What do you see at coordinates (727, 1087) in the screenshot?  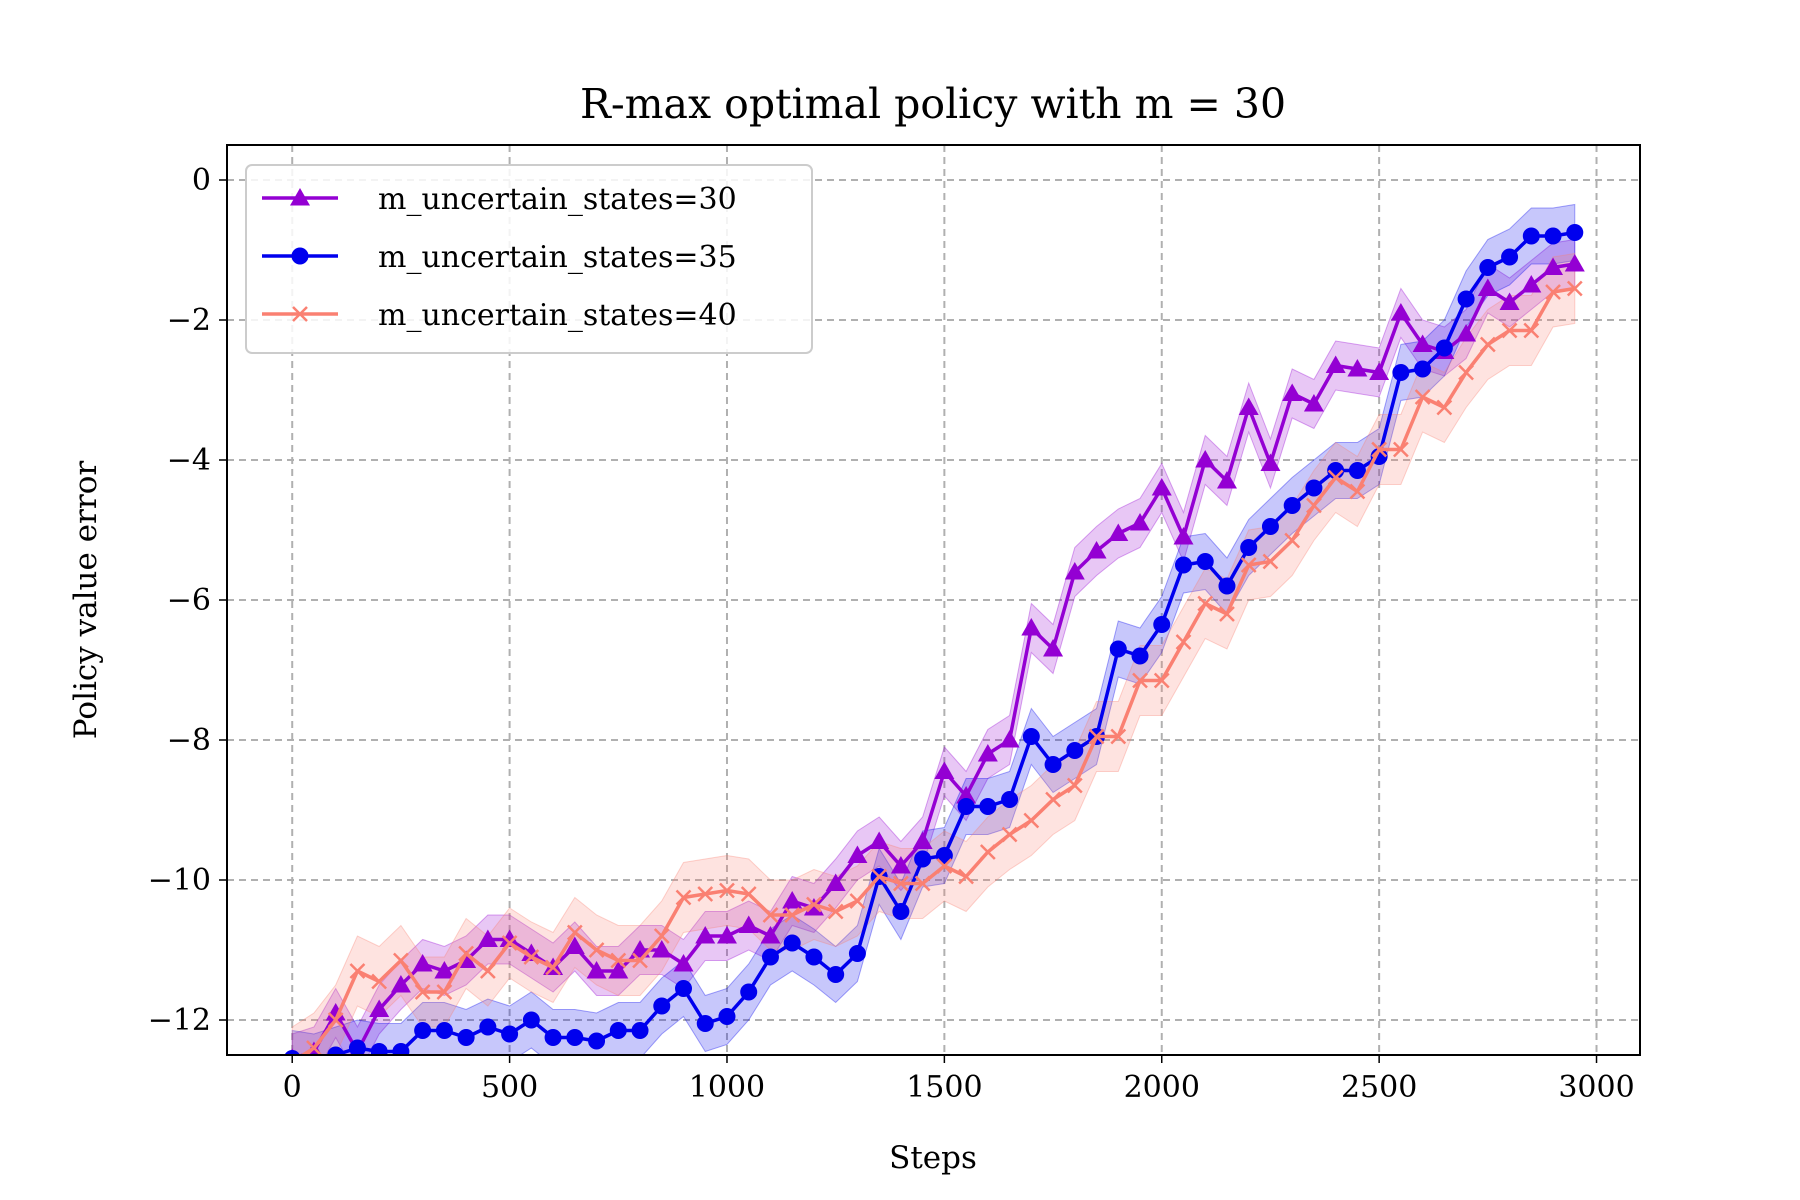 I see `x-tick-label: 1000` at bounding box center [727, 1087].